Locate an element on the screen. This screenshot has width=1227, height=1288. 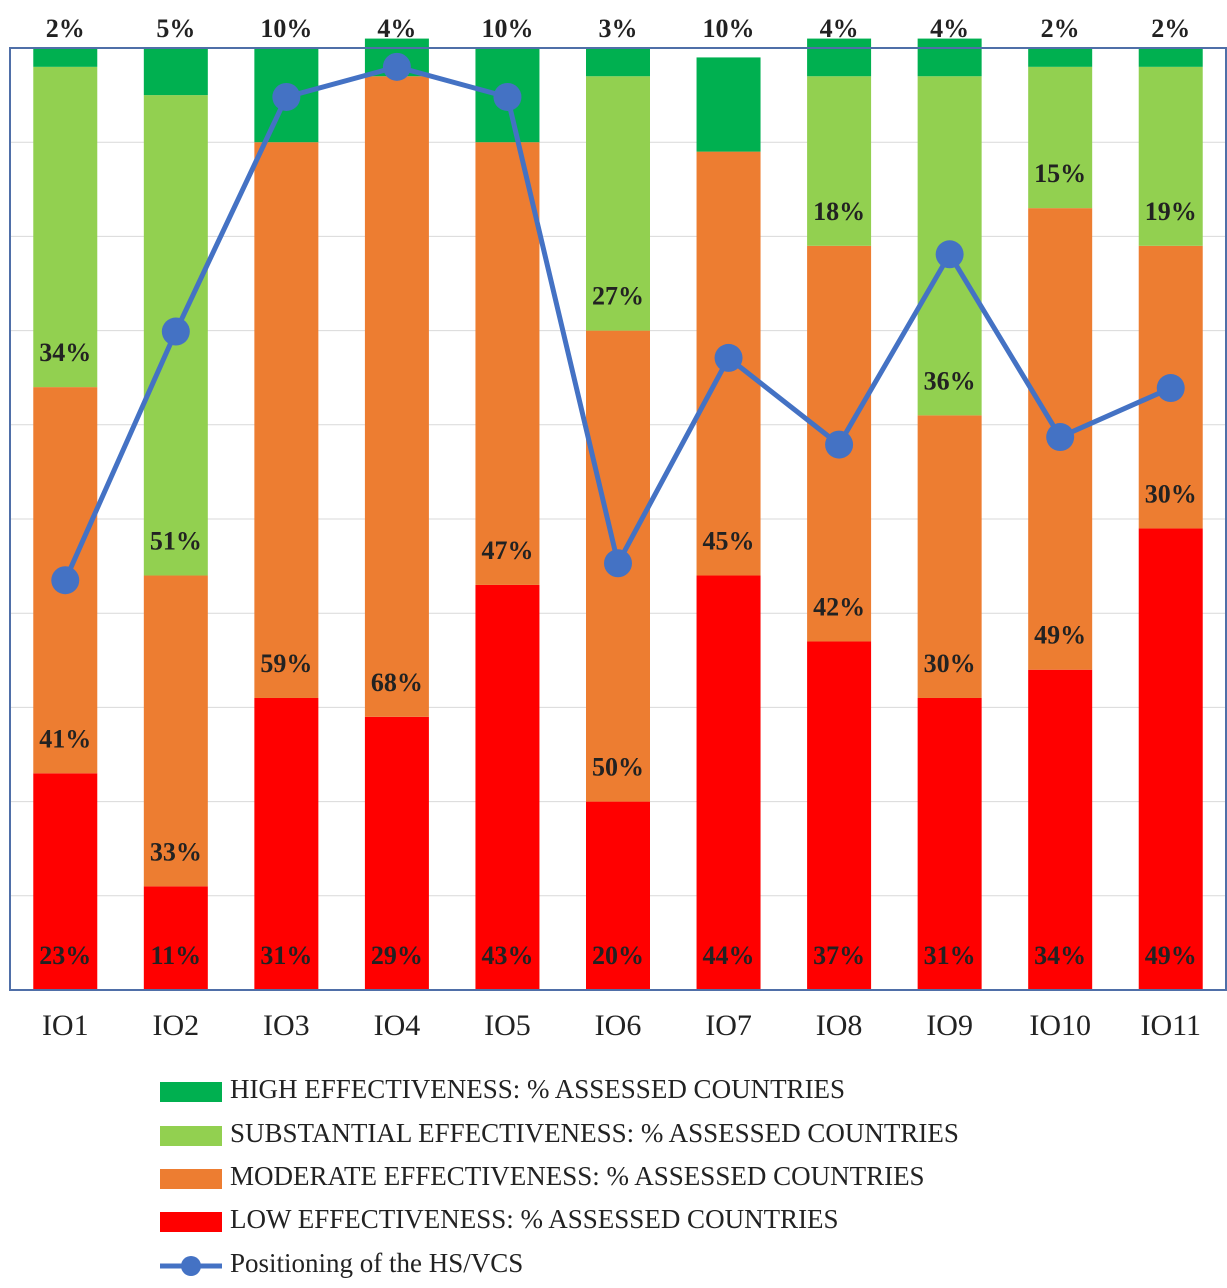
data-label: 15% is located at coordinates (1060, 173).